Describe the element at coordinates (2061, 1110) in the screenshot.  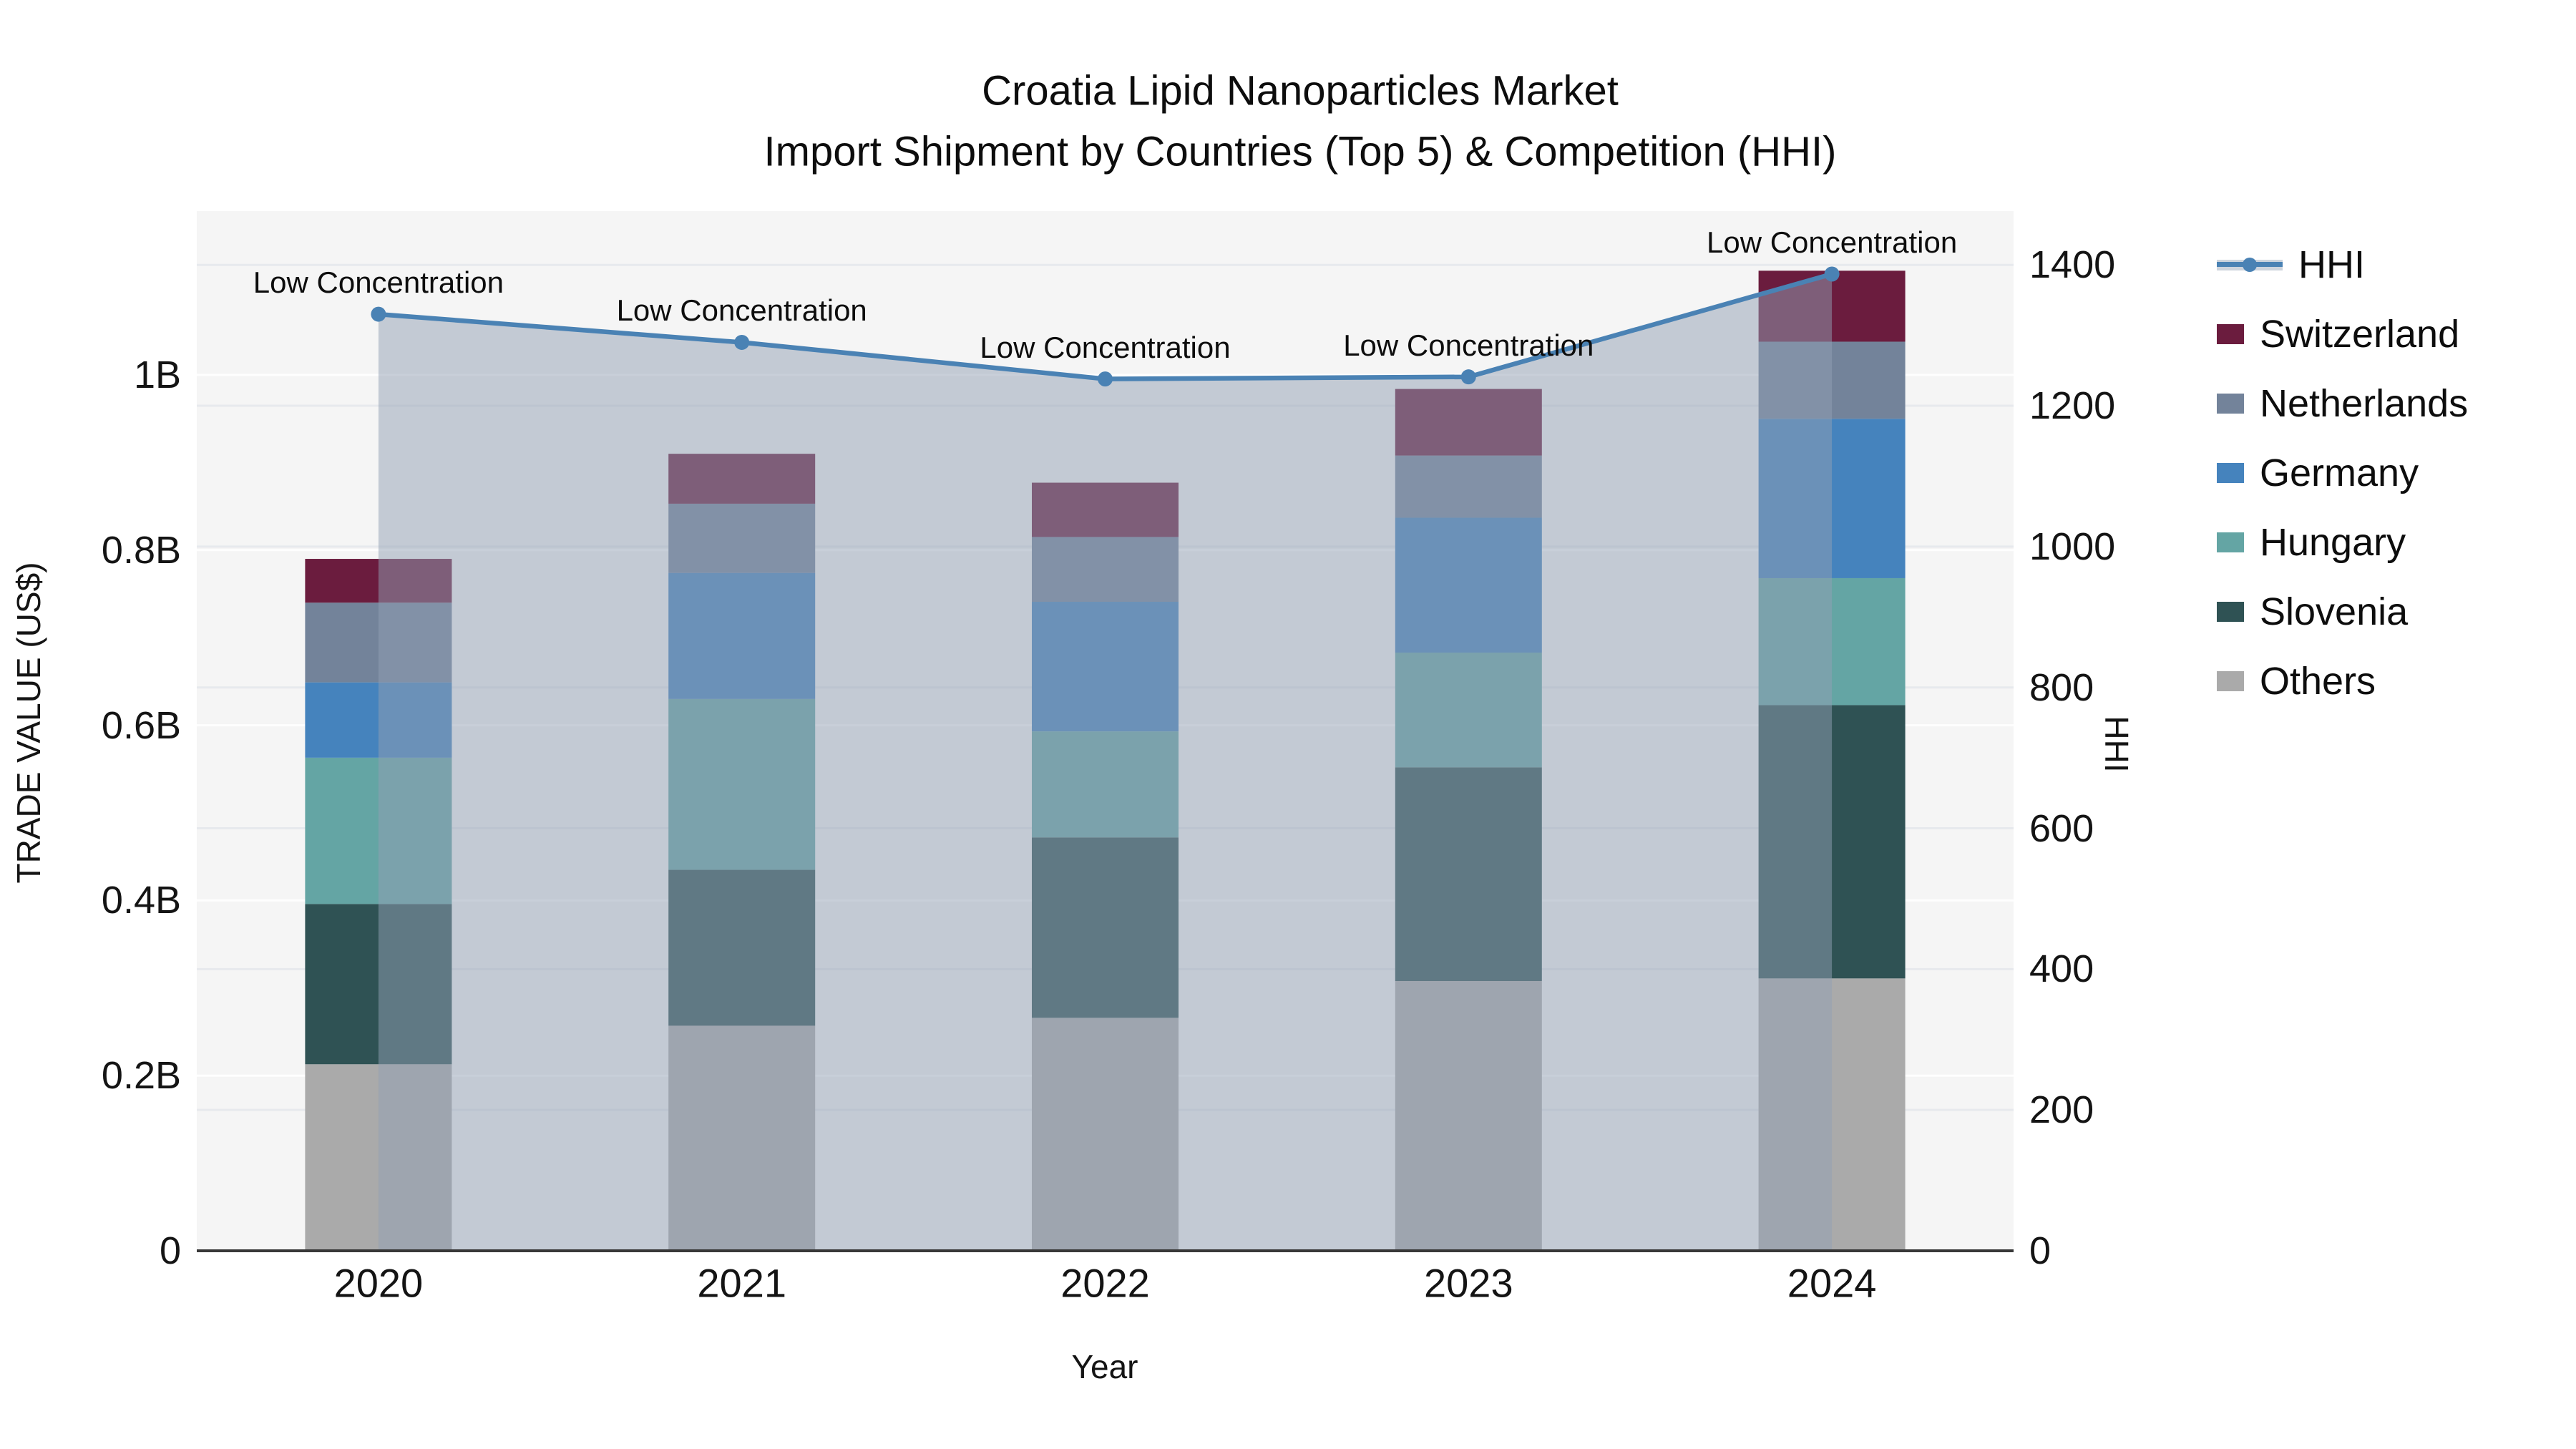
I see `y-tick-right-200: 200` at that location.